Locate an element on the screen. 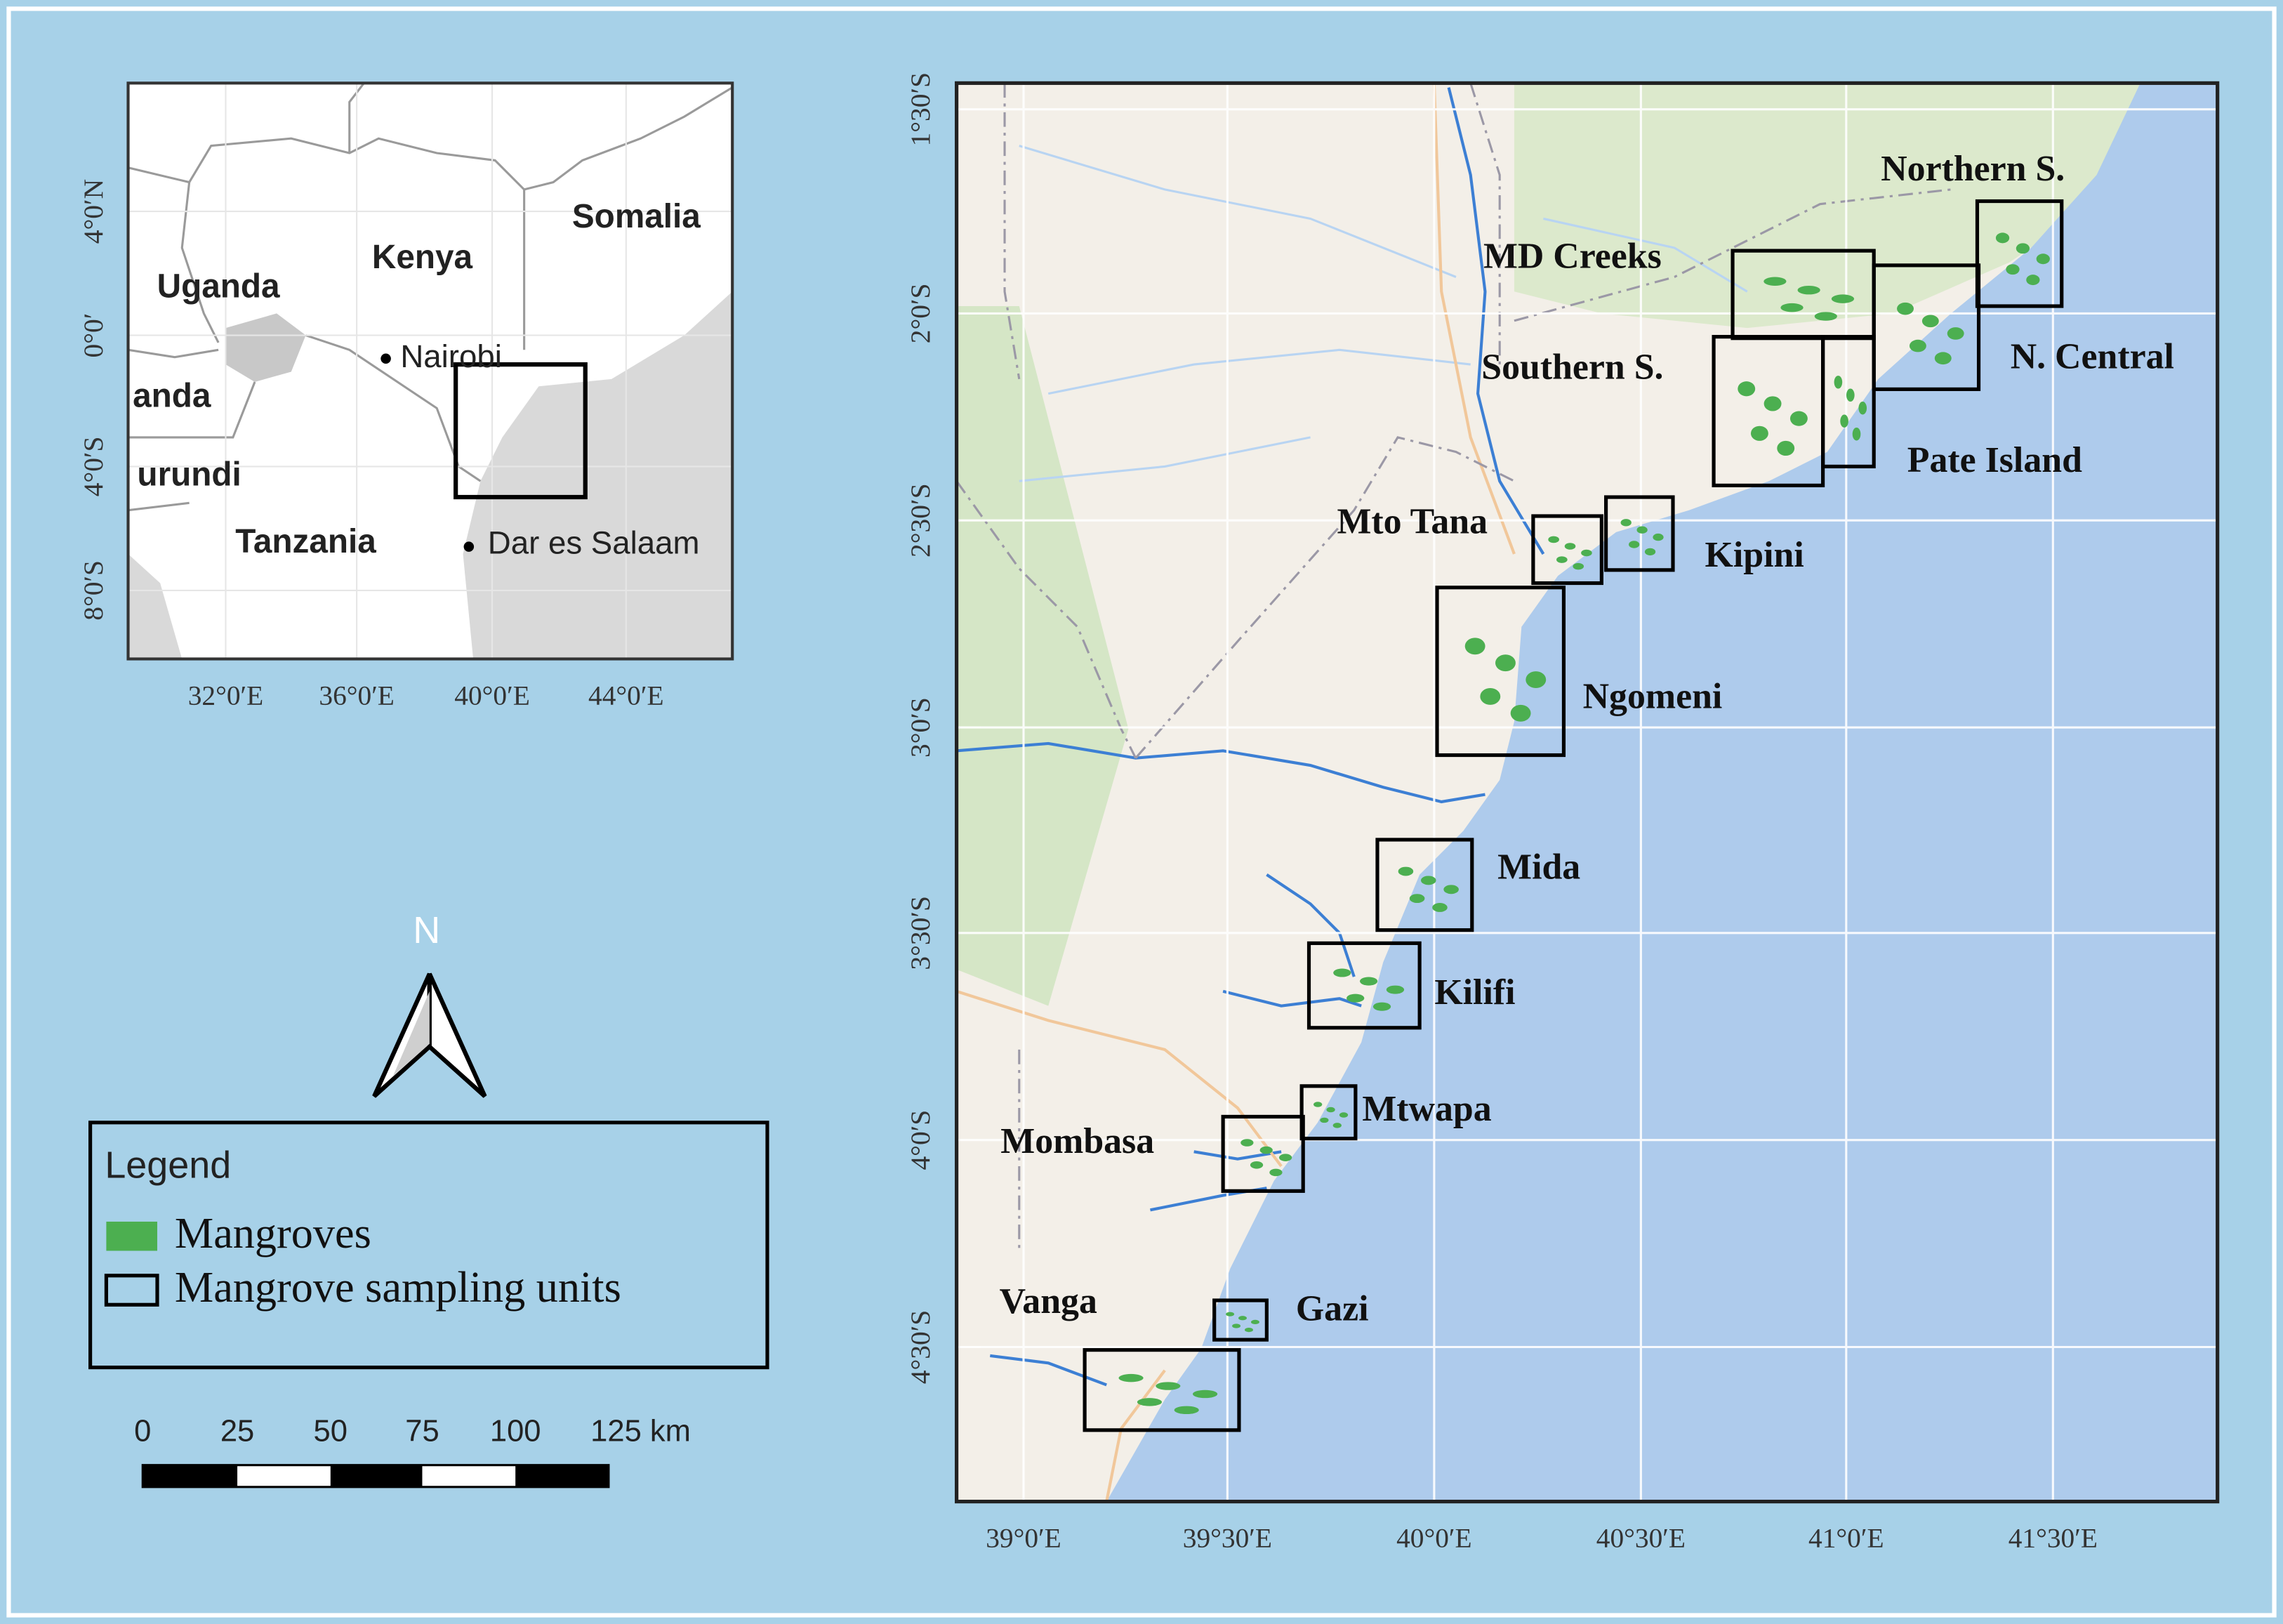  lon-tick-label: 39°30′E is located at coordinates (1227, 1538).